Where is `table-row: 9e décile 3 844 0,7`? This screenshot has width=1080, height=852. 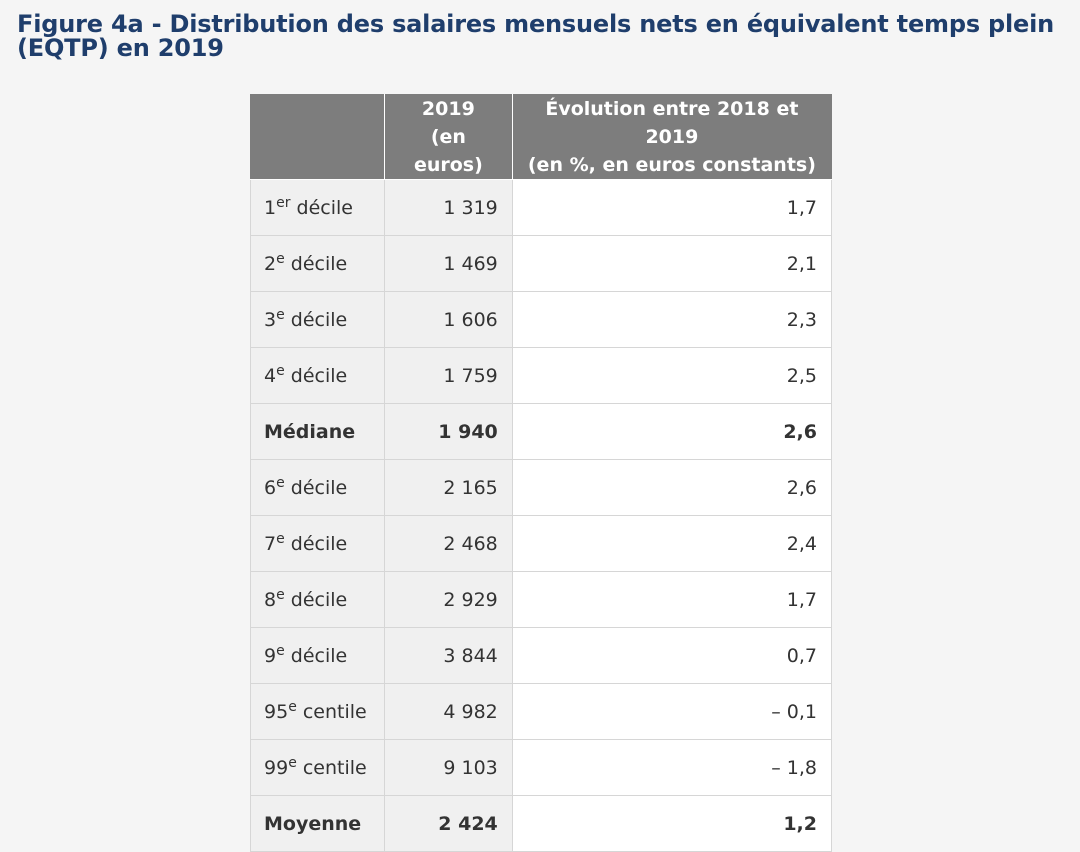 table-row: 9e décile 3 844 0,7 is located at coordinates (541, 655).